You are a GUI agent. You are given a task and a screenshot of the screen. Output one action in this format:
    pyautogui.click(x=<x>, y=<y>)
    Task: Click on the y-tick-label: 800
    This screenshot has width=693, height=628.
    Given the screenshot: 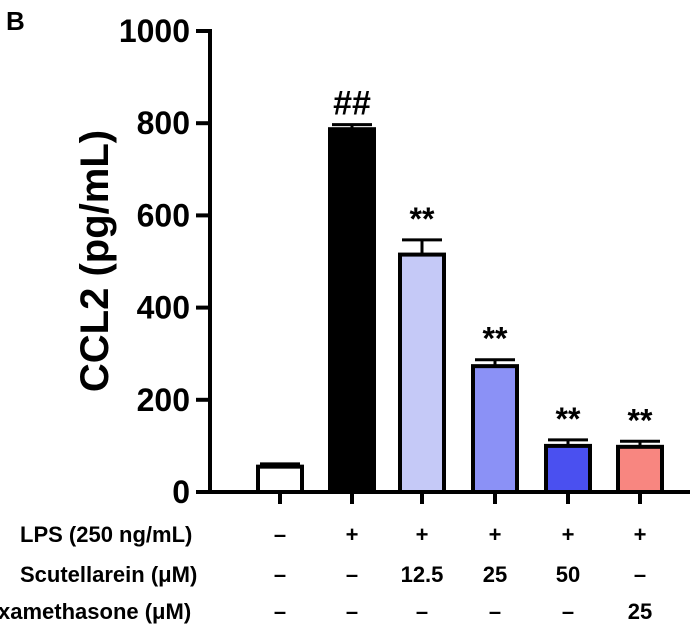 What is the action you would take?
    pyautogui.click(x=163, y=123)
    